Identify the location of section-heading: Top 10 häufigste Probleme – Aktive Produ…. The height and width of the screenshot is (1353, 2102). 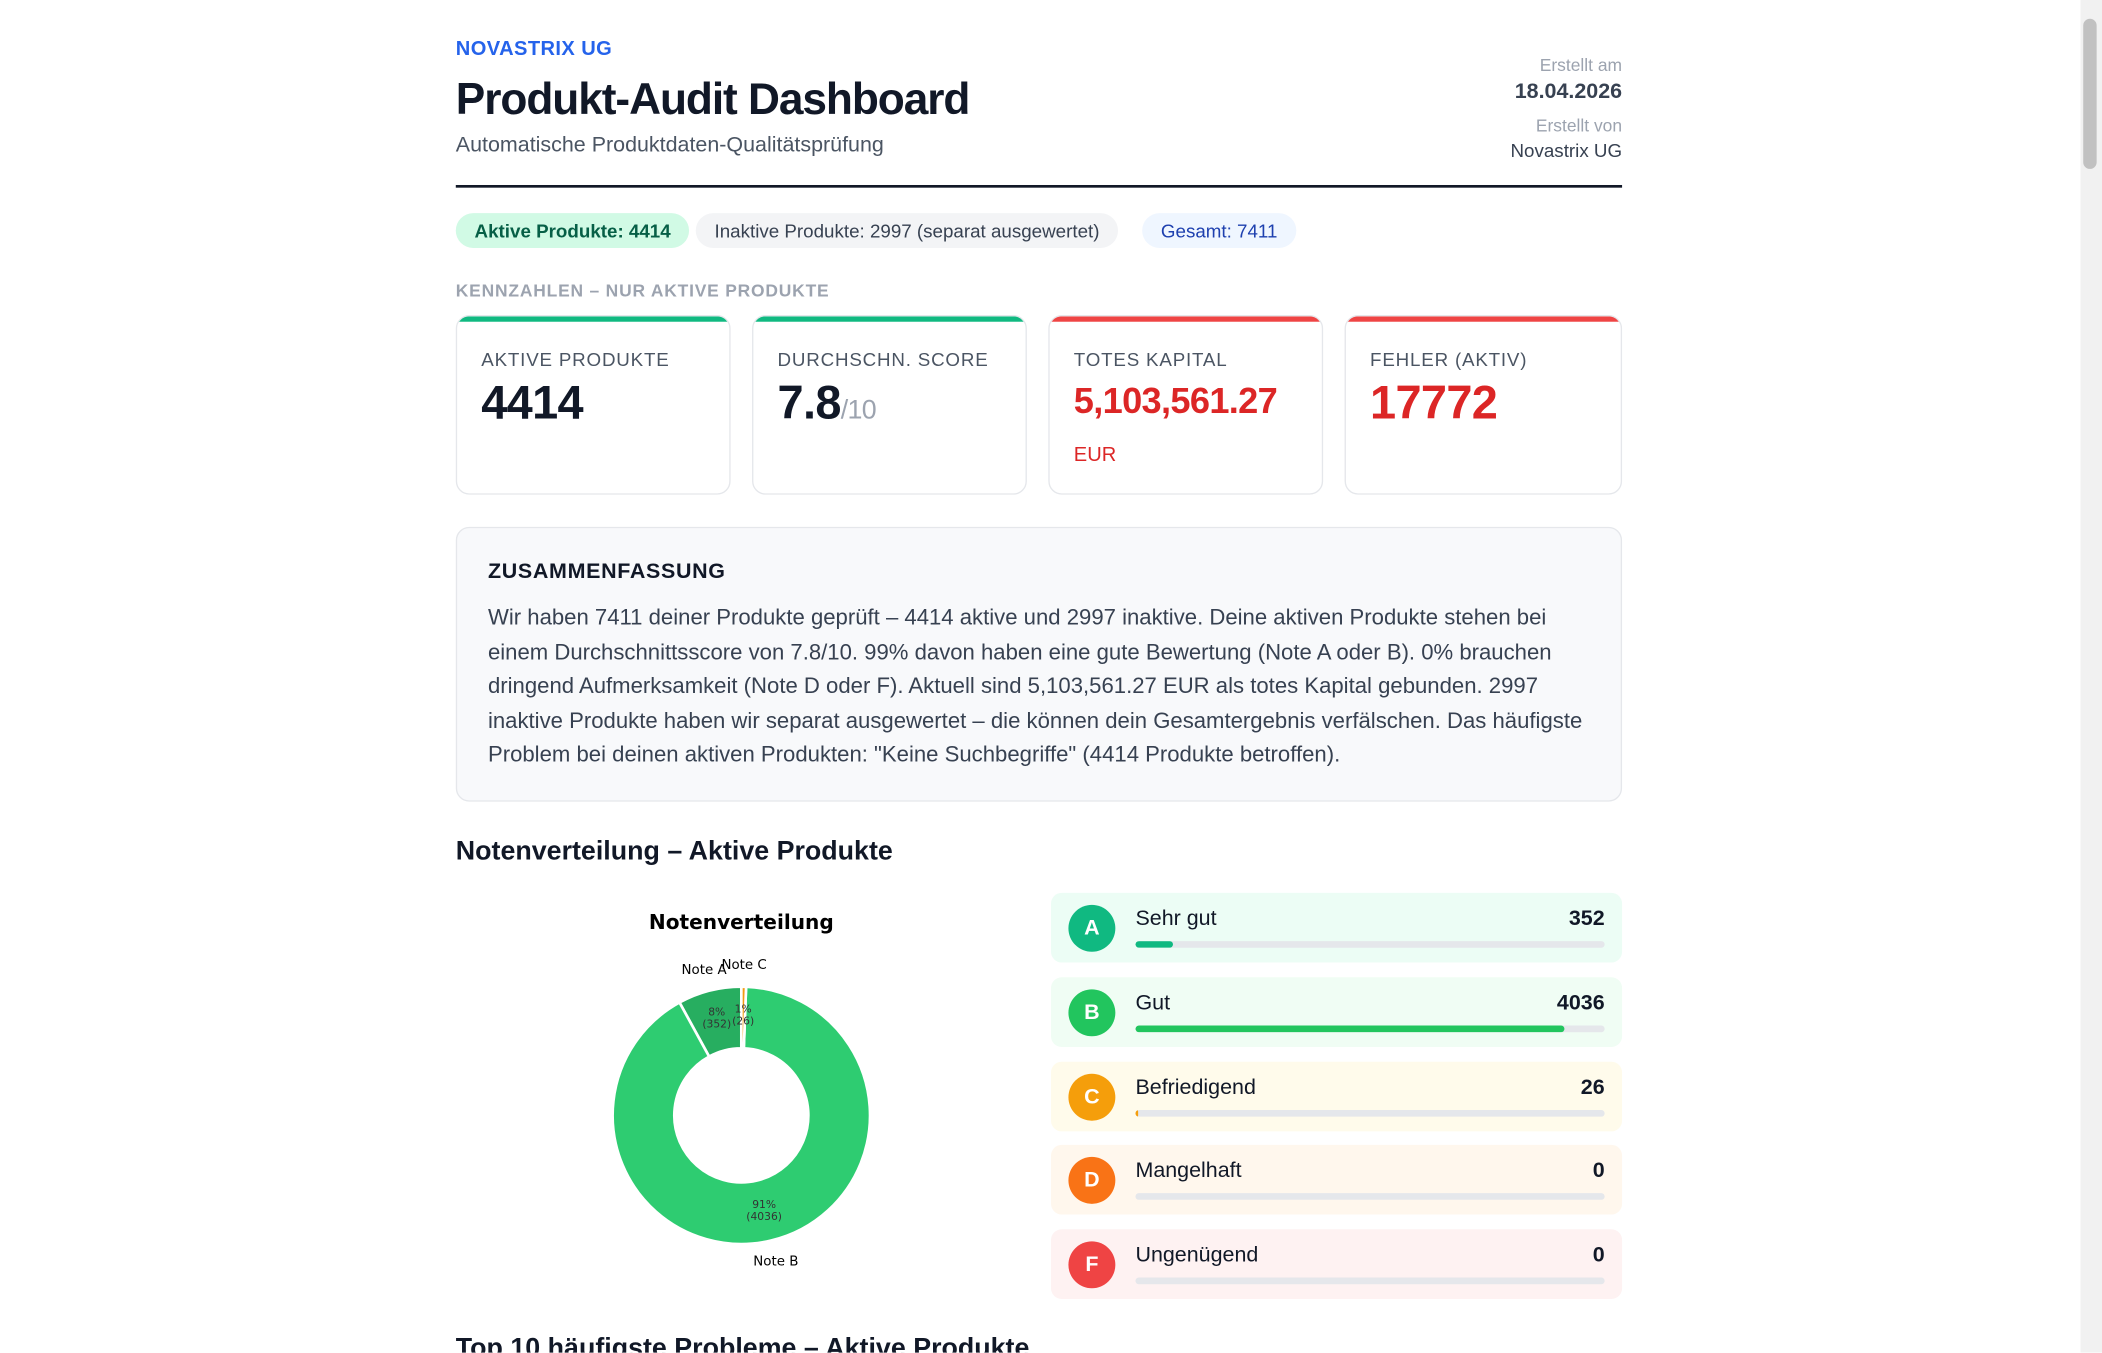
(742, 1343).